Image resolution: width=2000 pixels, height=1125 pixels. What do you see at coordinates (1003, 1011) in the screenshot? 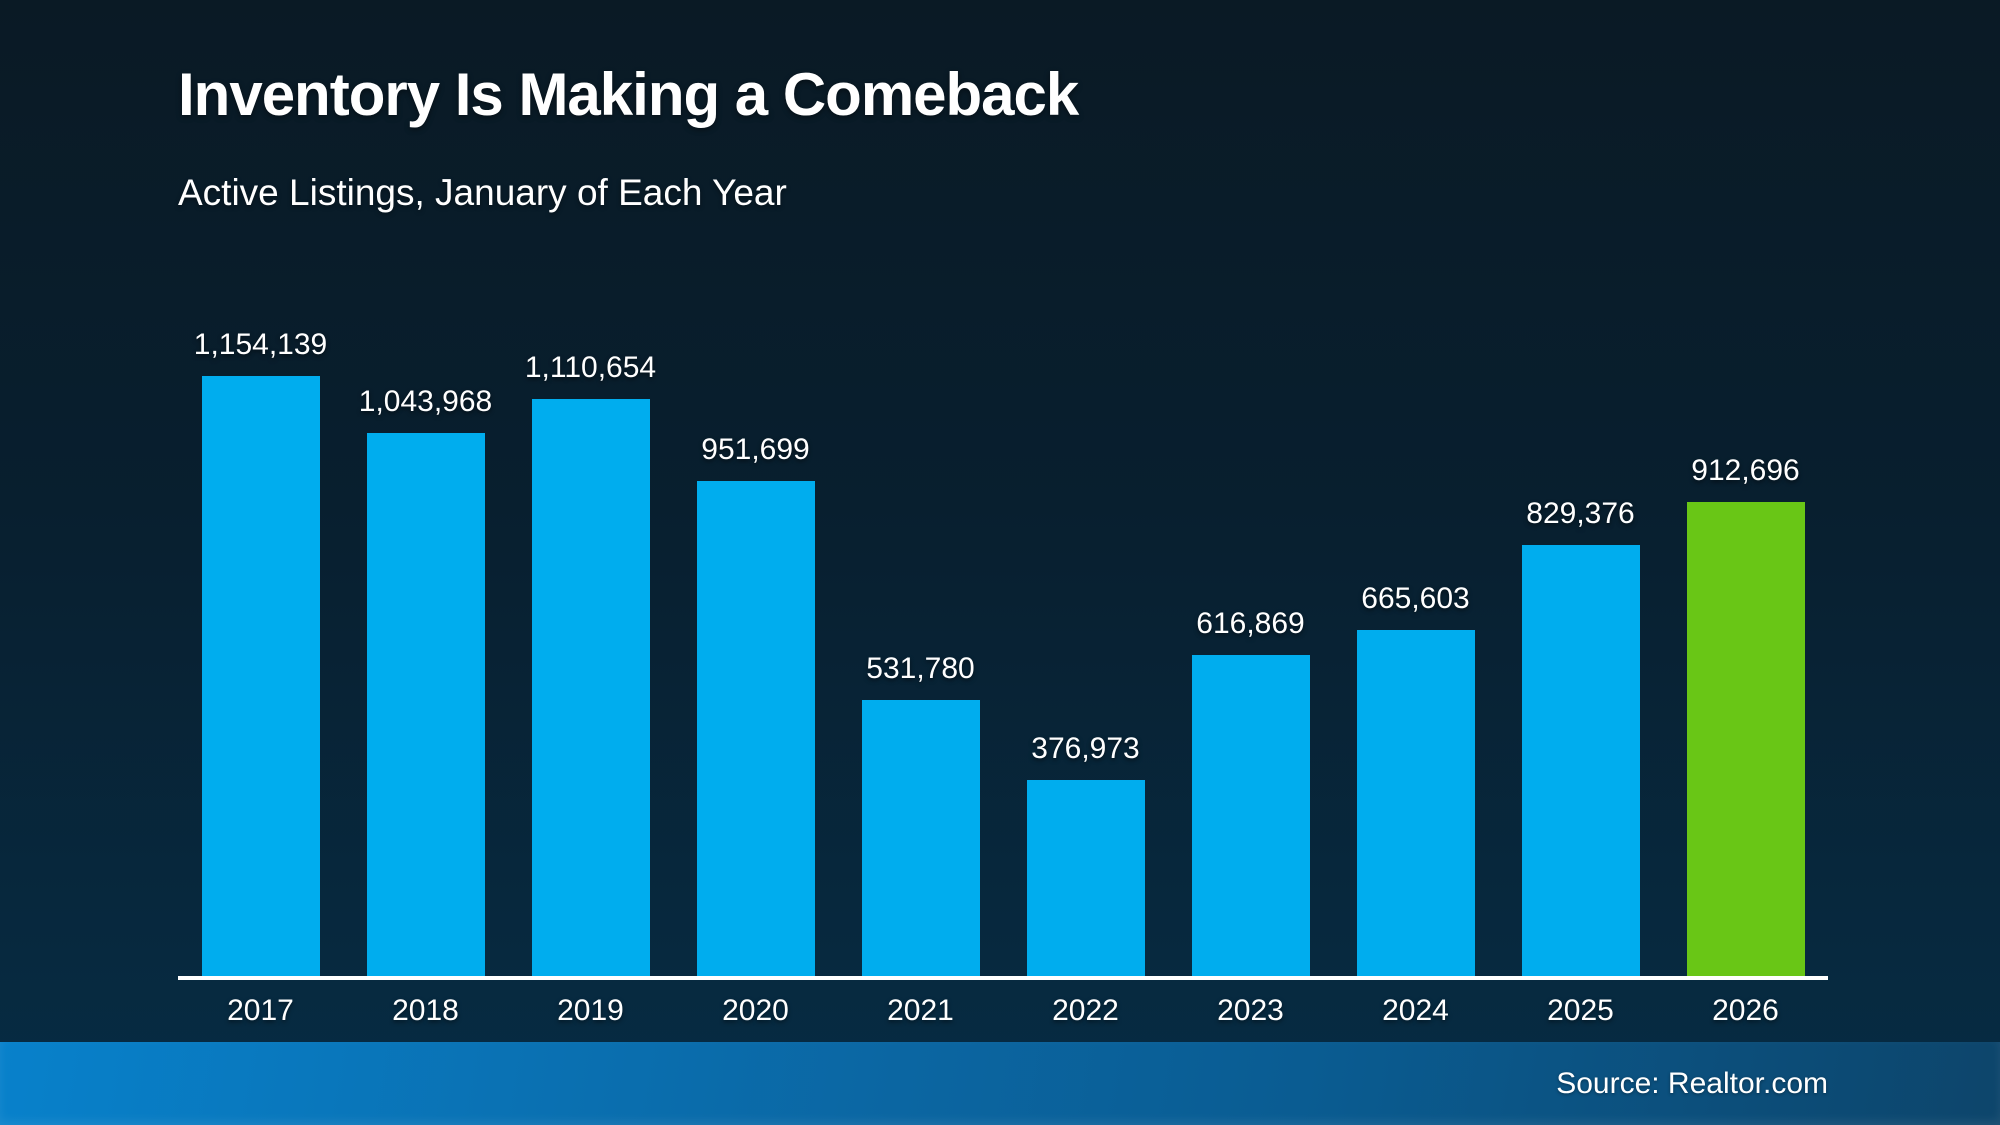
I see `x-axis-labels: 2017 2018 2019 2020 2021 2022 2023 2024 2025 2026` at bounding box center [1003, 1011].